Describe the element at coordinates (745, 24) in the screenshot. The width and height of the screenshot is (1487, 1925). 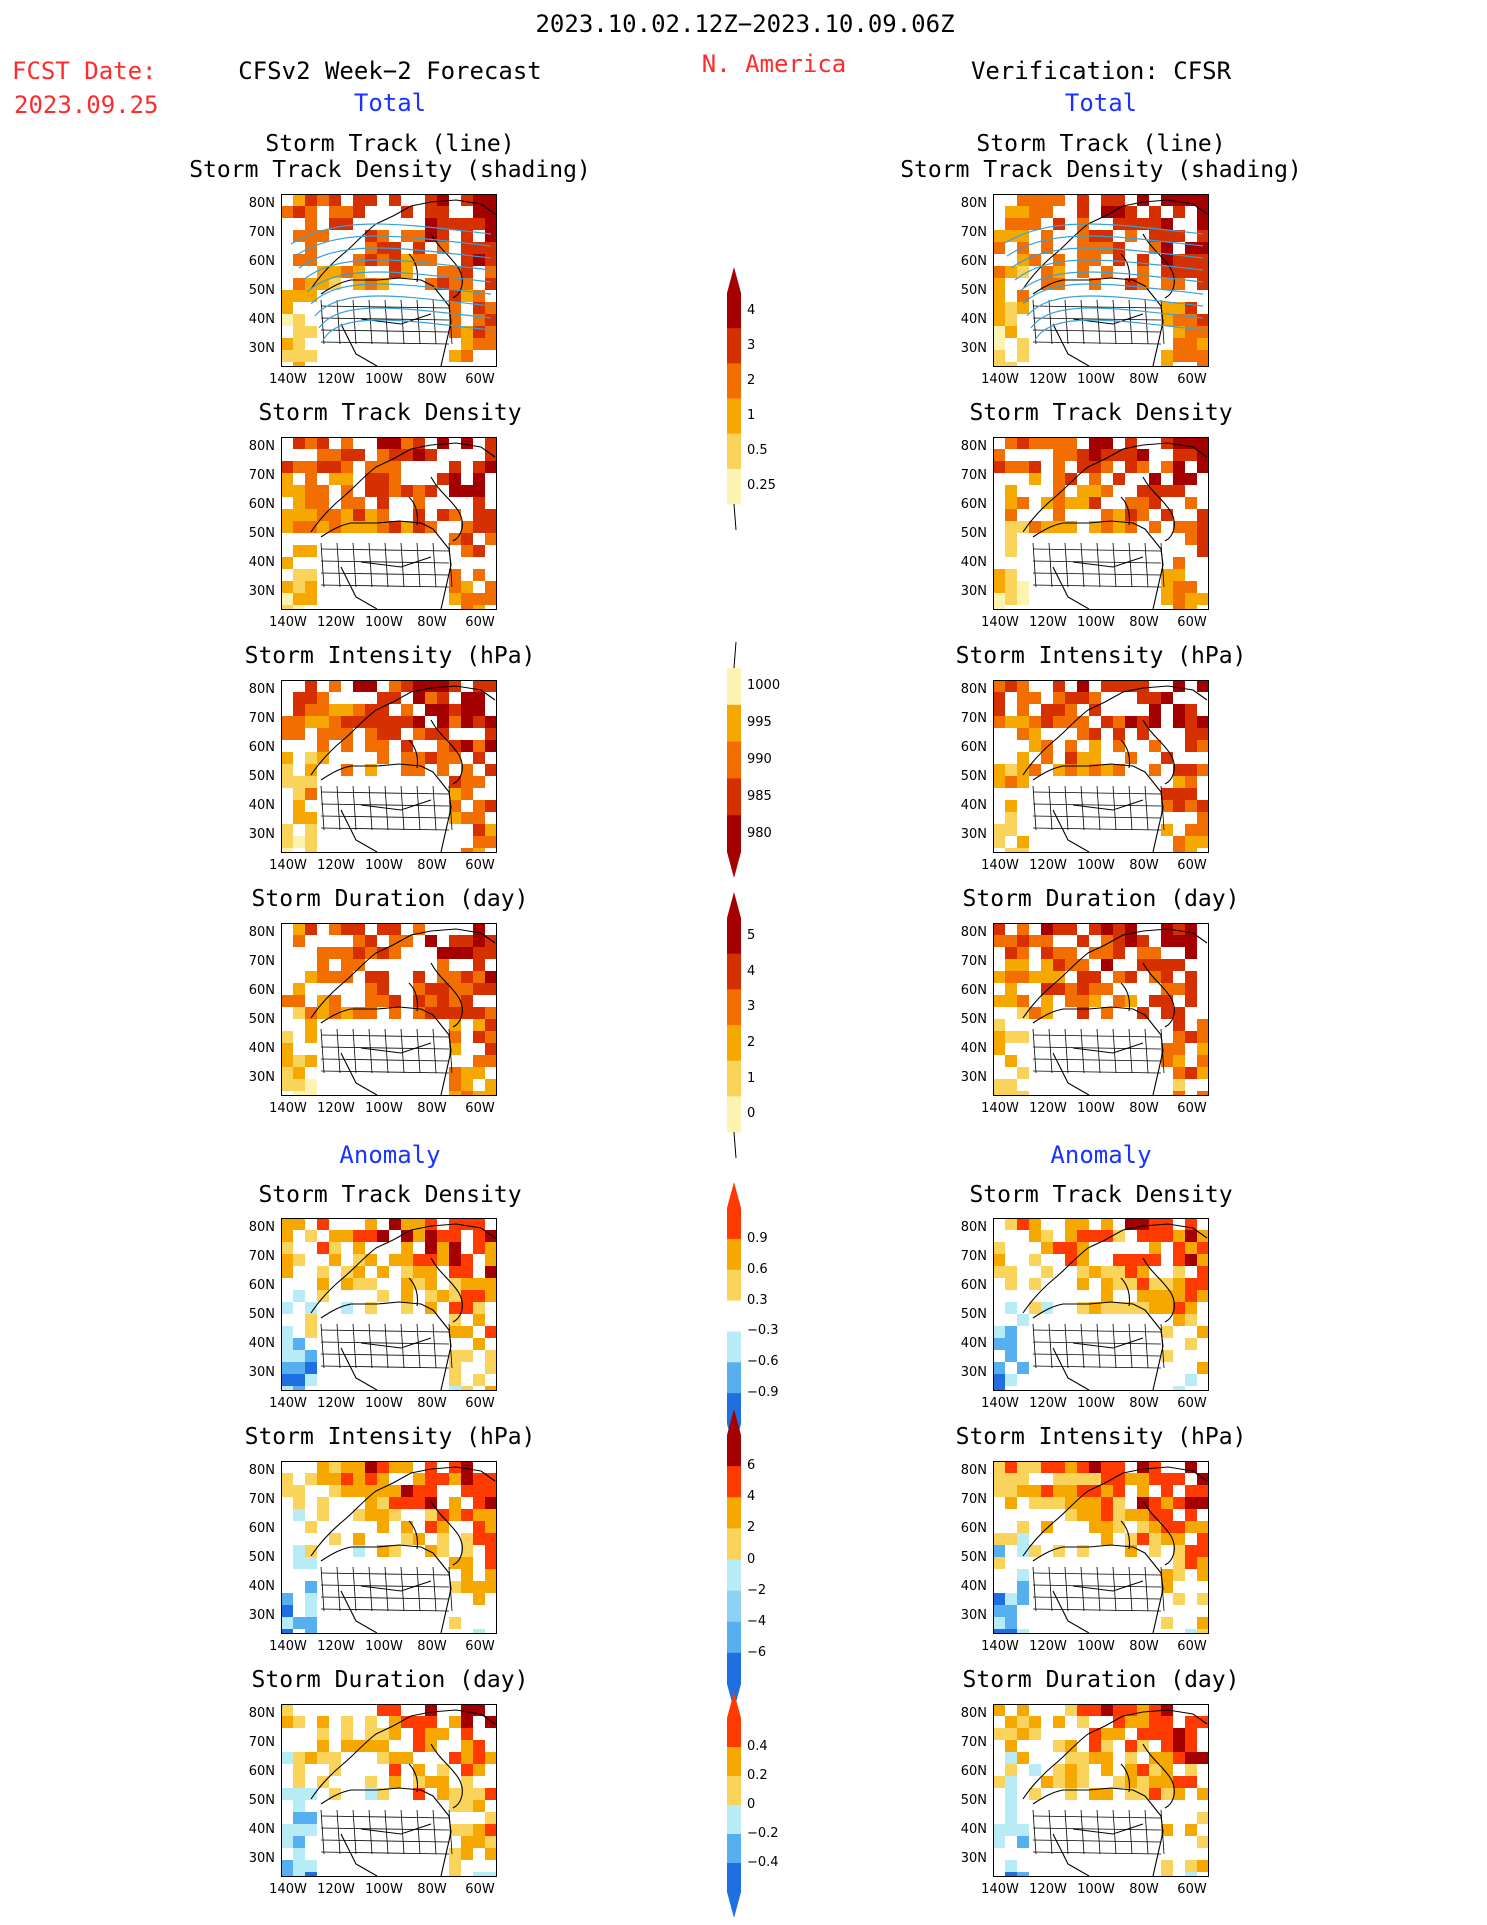
I see `date-range: 2023.10.02.12Z−2023.10.09.06Z` at that location.